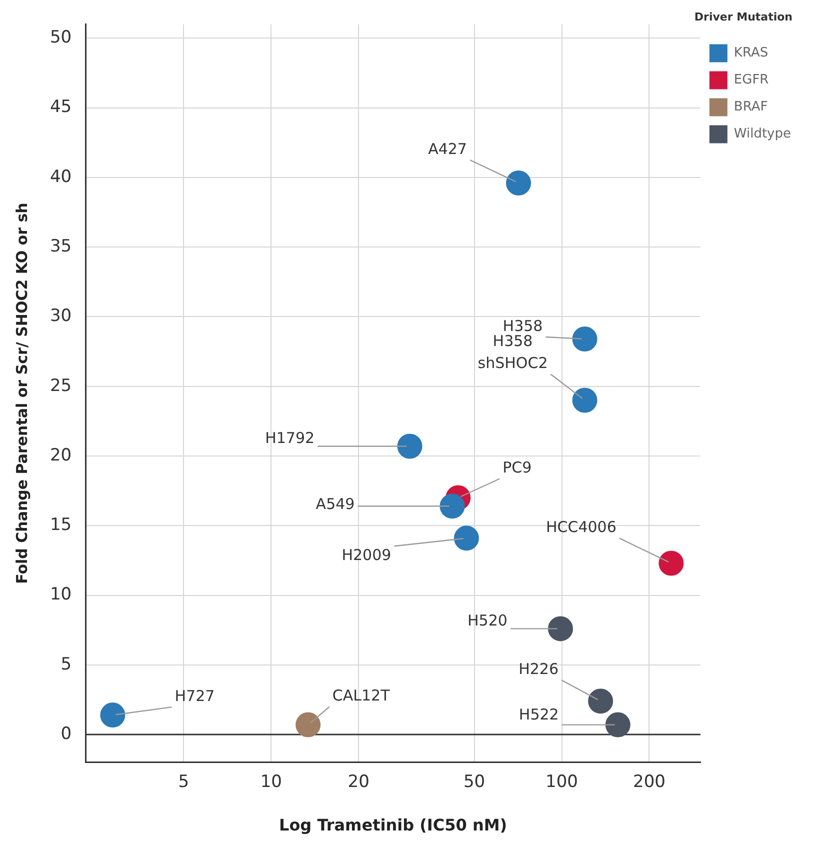 The width and height of the screenshot is (831, 850). Describe the element at coordinates (290, 438) in the screenshot. I see `annotation: H1792` at that location.